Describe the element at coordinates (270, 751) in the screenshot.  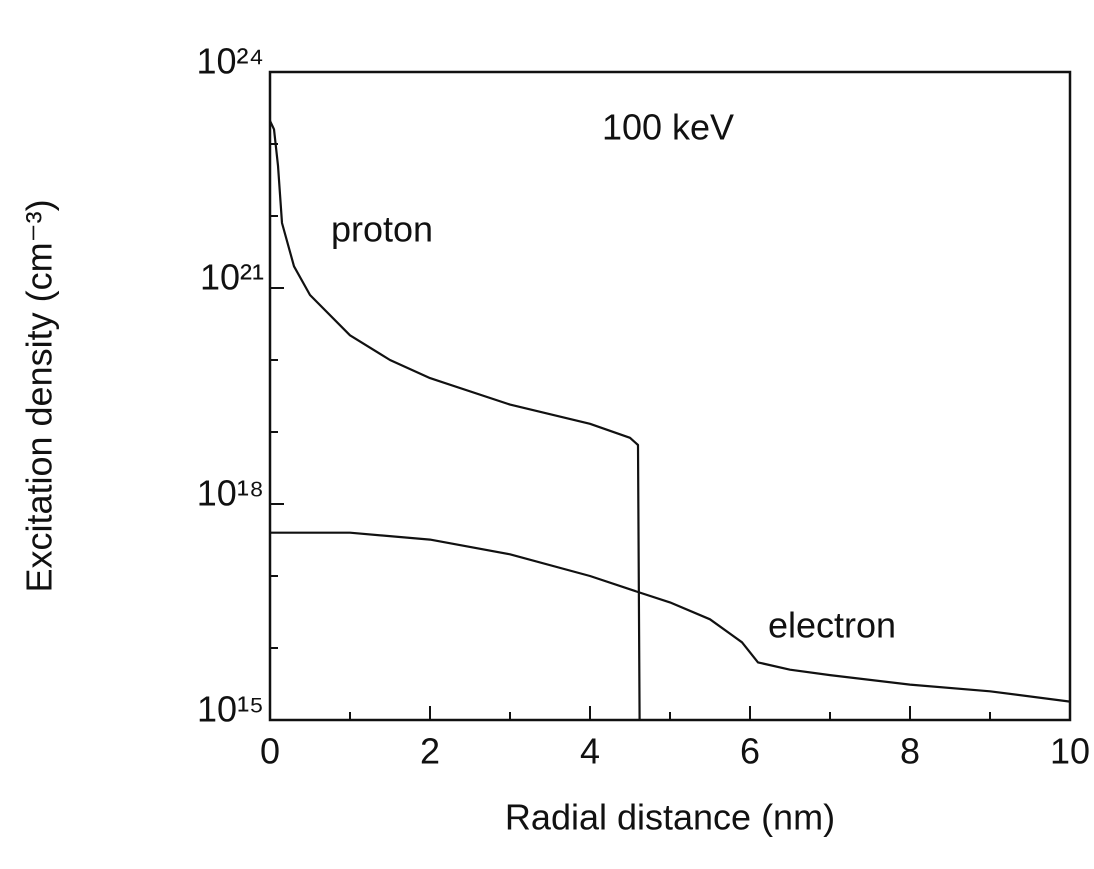
I see `x-tick-label: 0` at that location.